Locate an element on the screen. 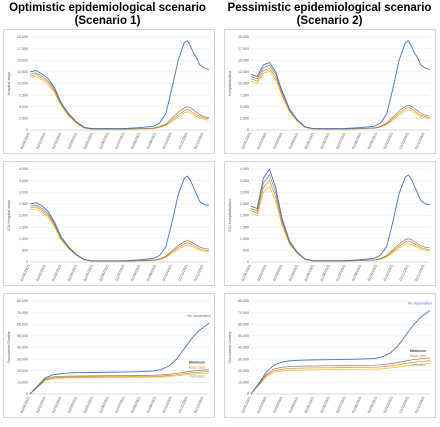  y-tick-label: 3,000 is located at coordinates (244, 192).